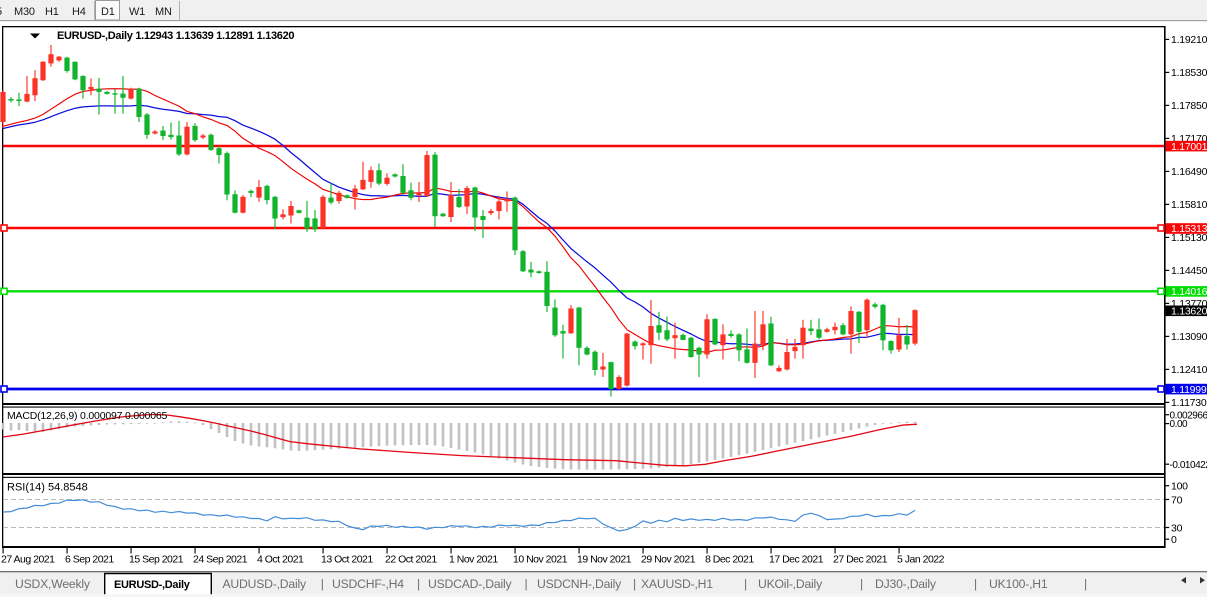 Image resolution: width=1207 pixels, height=597 pixels. Describe the element at coordinates (1189, 337) in the screenshot. I see `svg-text: 1.13090` at that location.